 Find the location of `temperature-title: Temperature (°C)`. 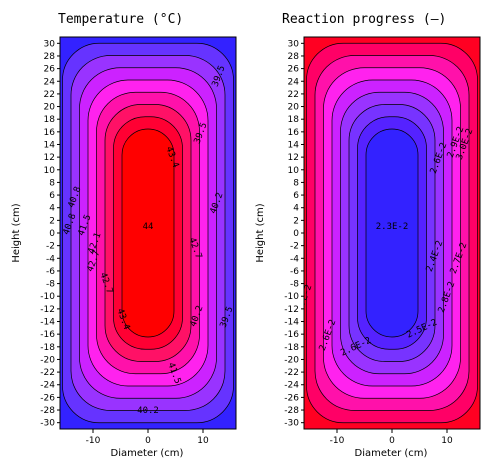

temperature-title: Temperature (°C) is located at coordinates (120, 19).